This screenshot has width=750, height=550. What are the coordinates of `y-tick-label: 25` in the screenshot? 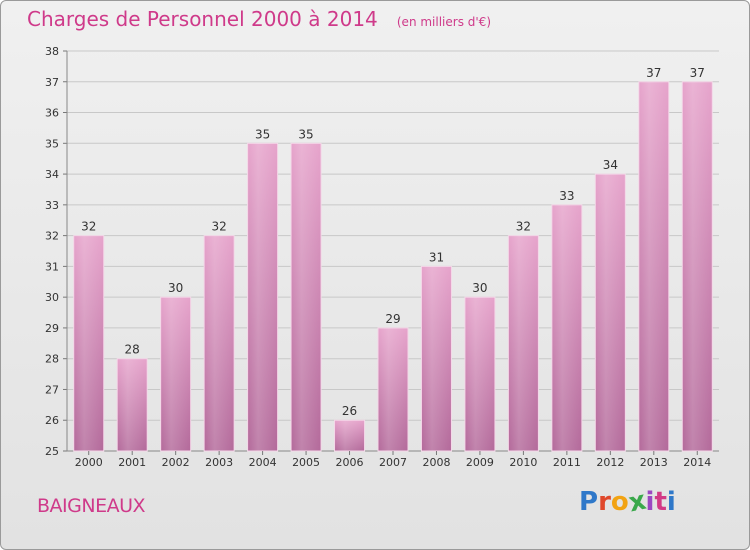 It's located at (52, 451).